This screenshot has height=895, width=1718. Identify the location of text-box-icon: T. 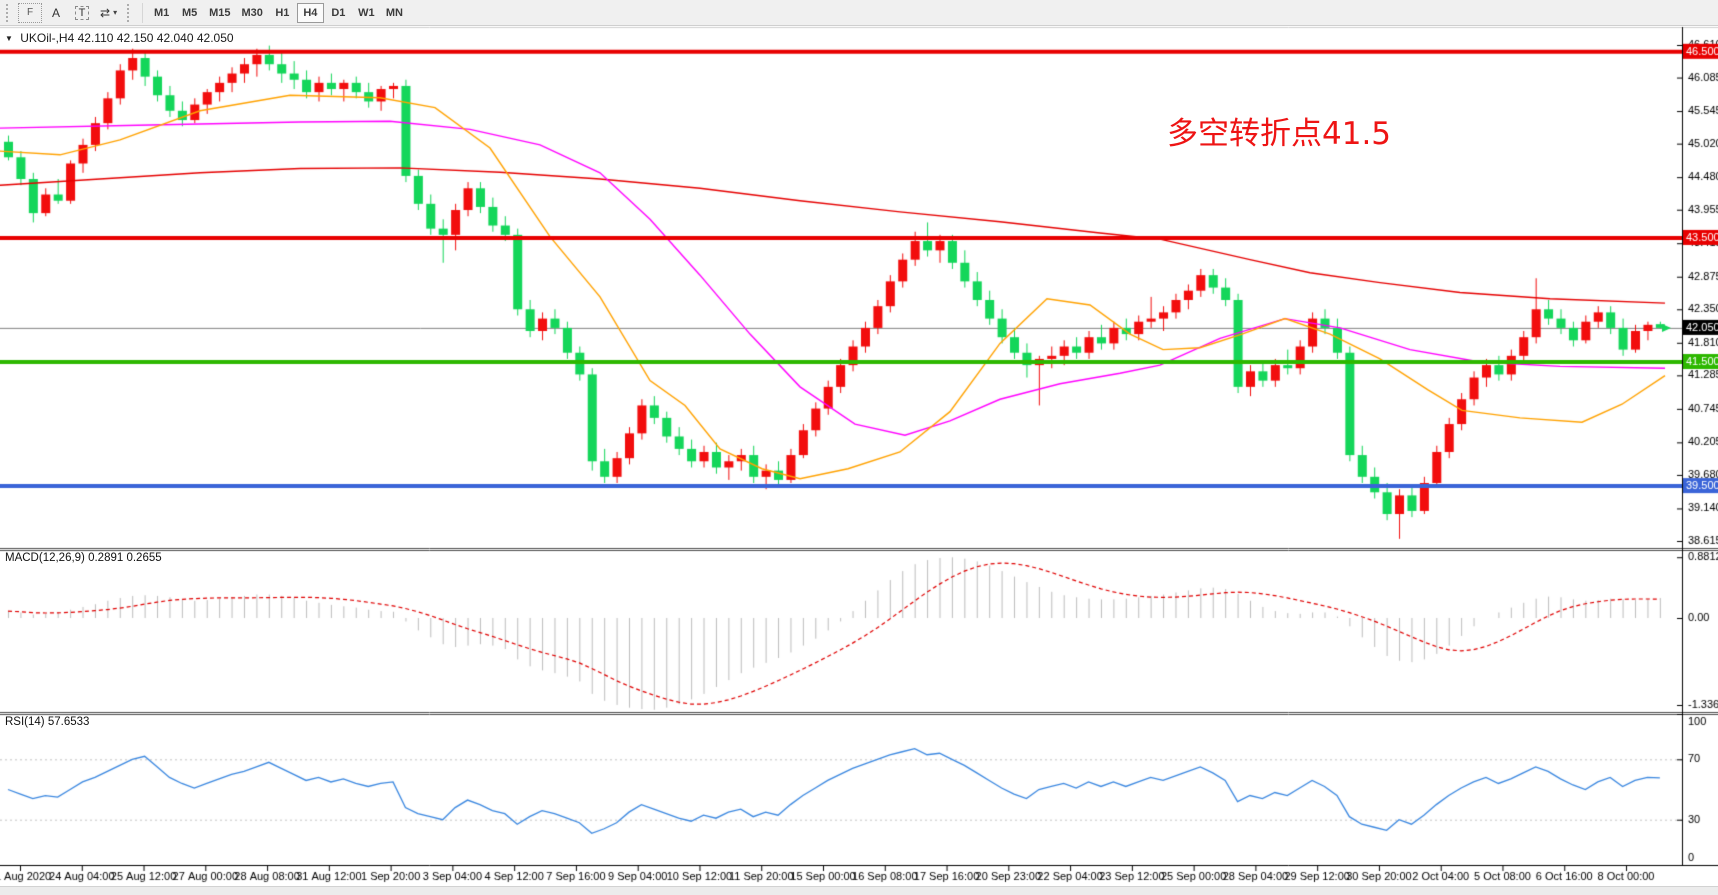
(82, 13).